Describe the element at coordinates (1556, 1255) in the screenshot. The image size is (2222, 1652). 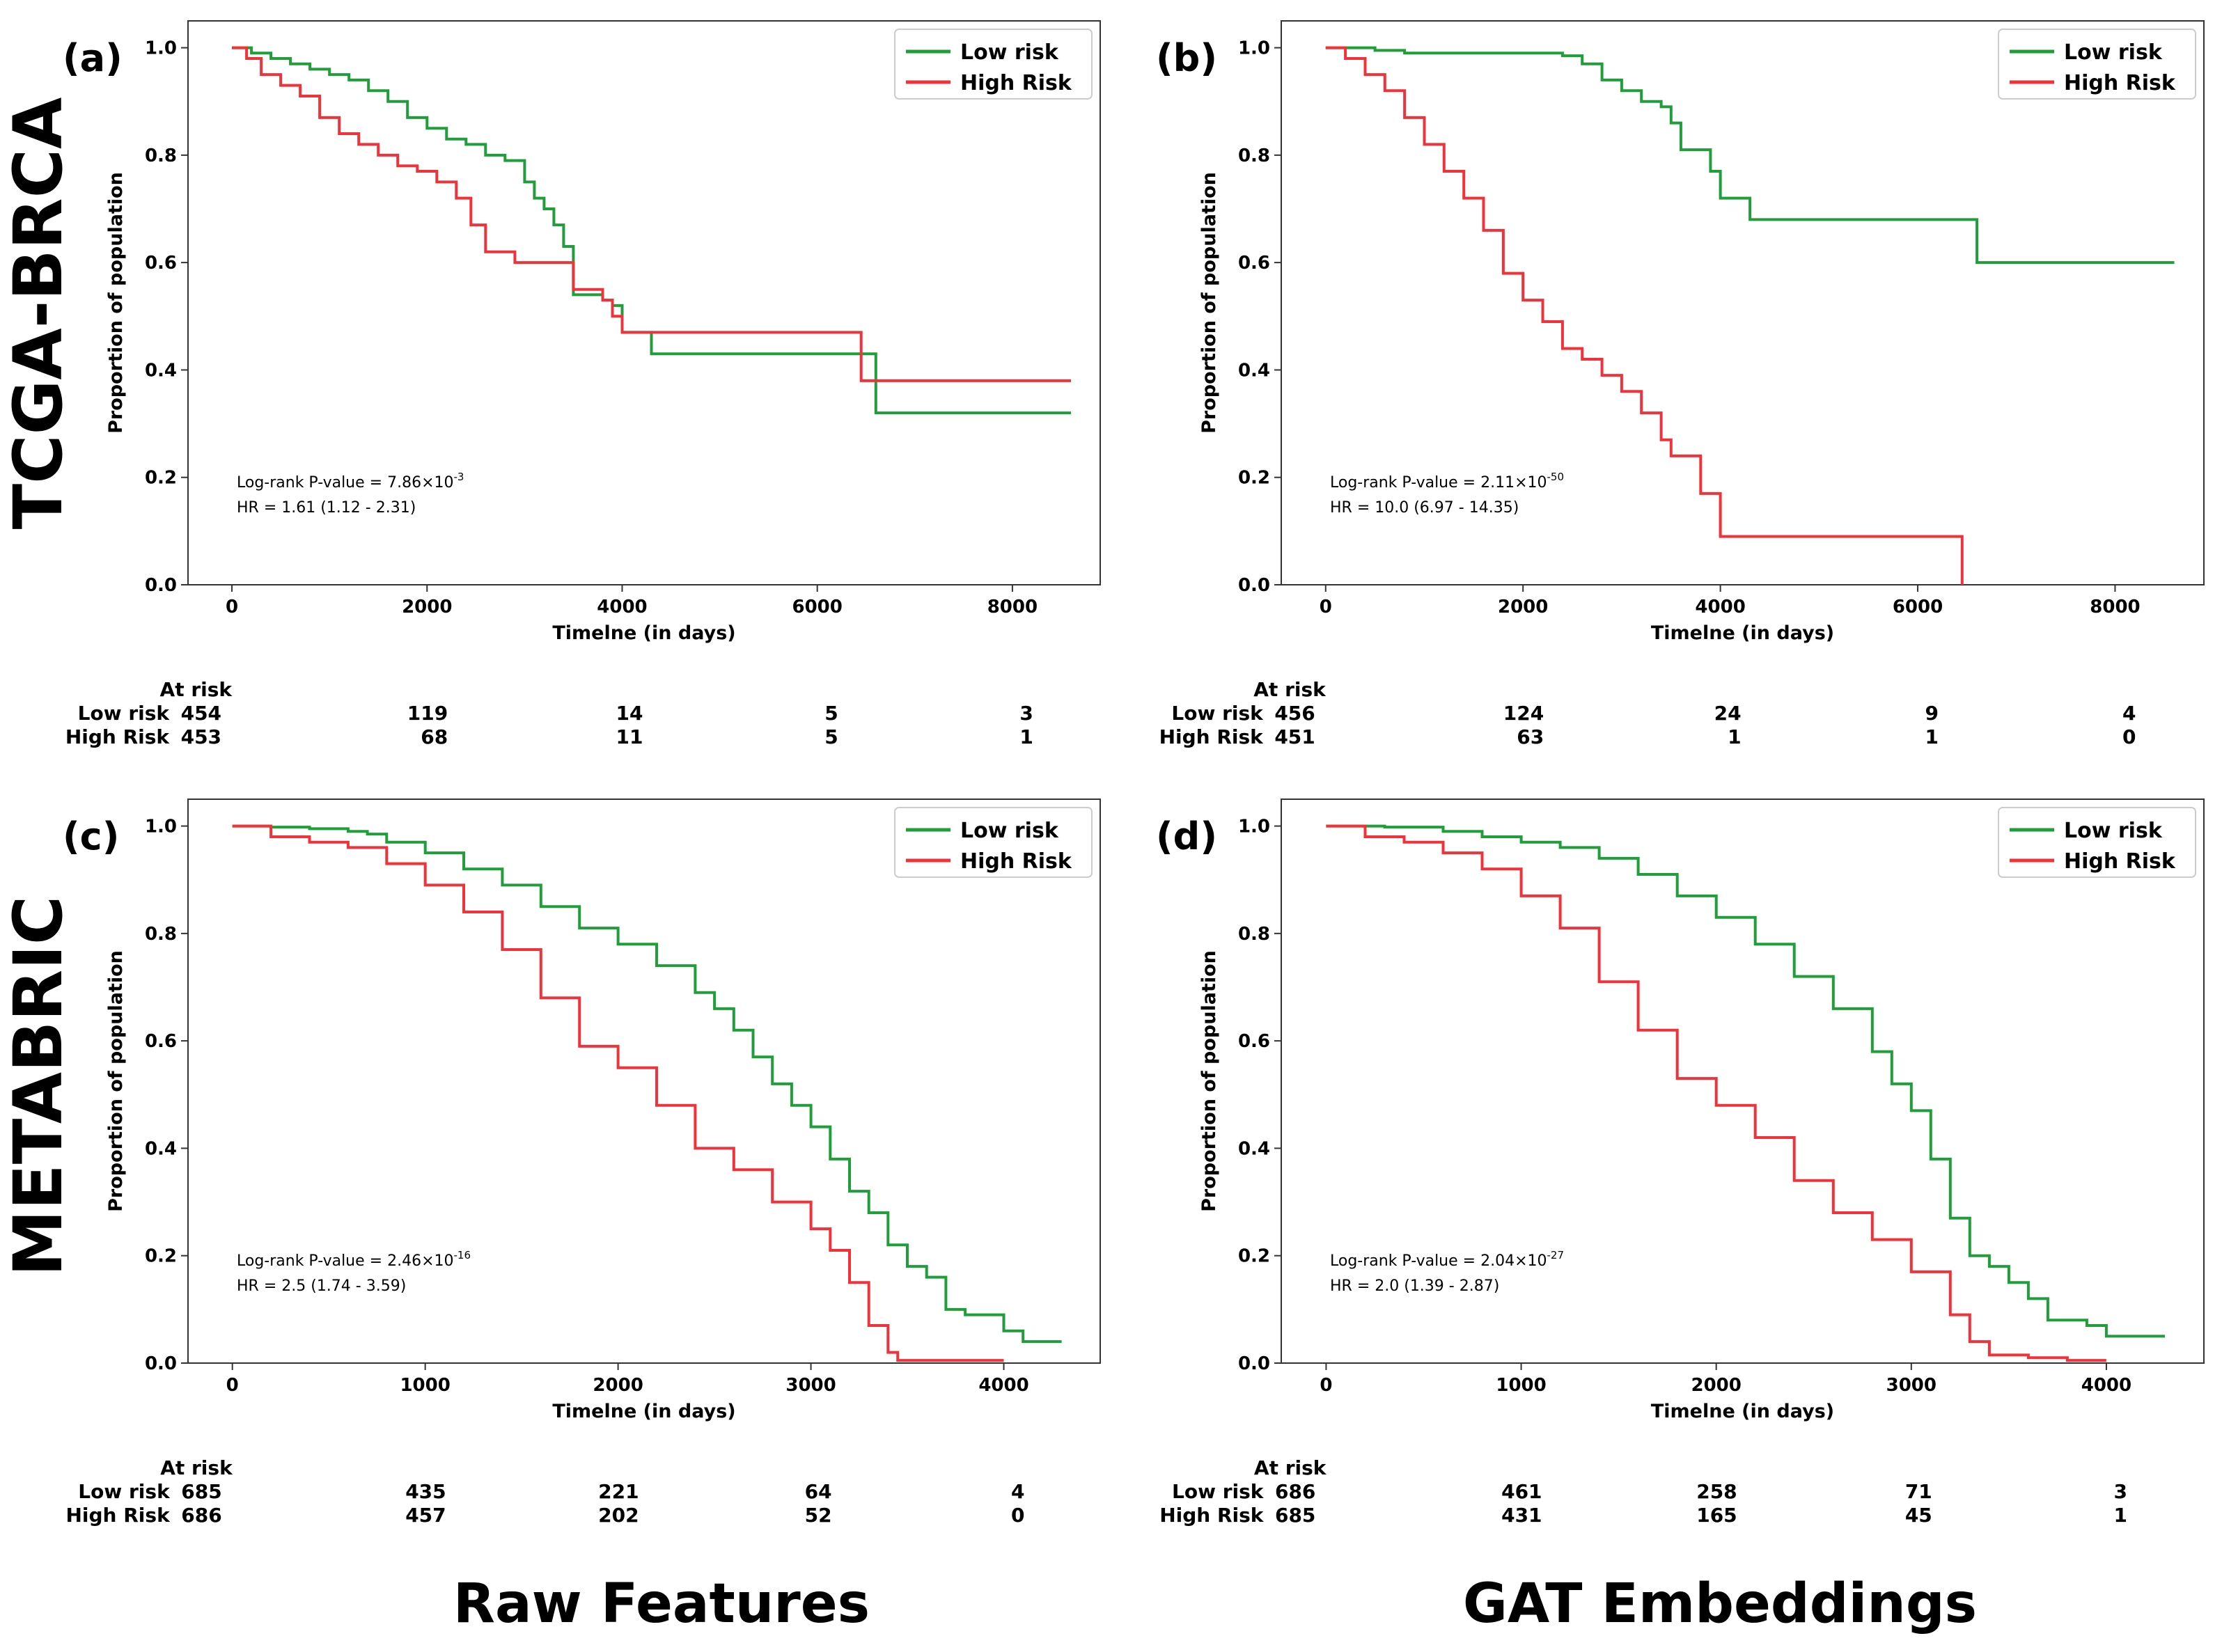
I see `p-value-exponent: -27` at that location.